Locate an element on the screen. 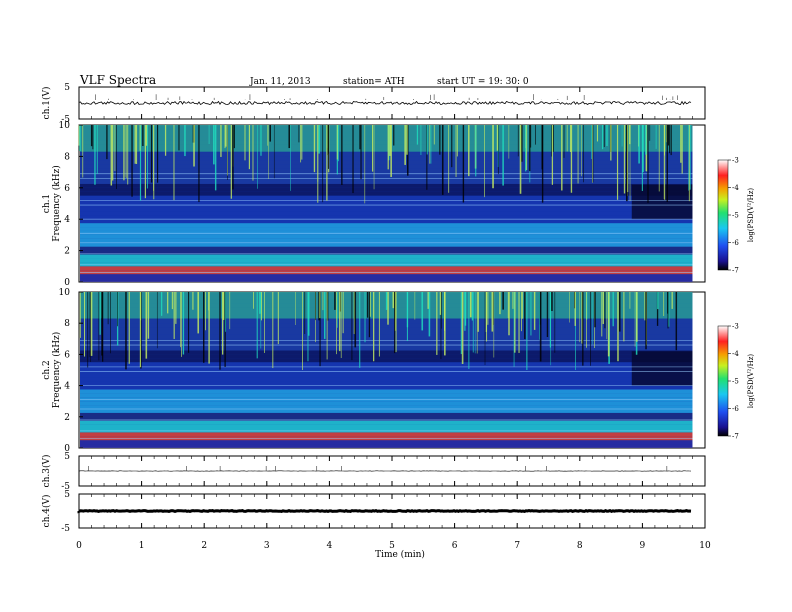  ch1-waveform-trace is located at coordinates (385, 103).